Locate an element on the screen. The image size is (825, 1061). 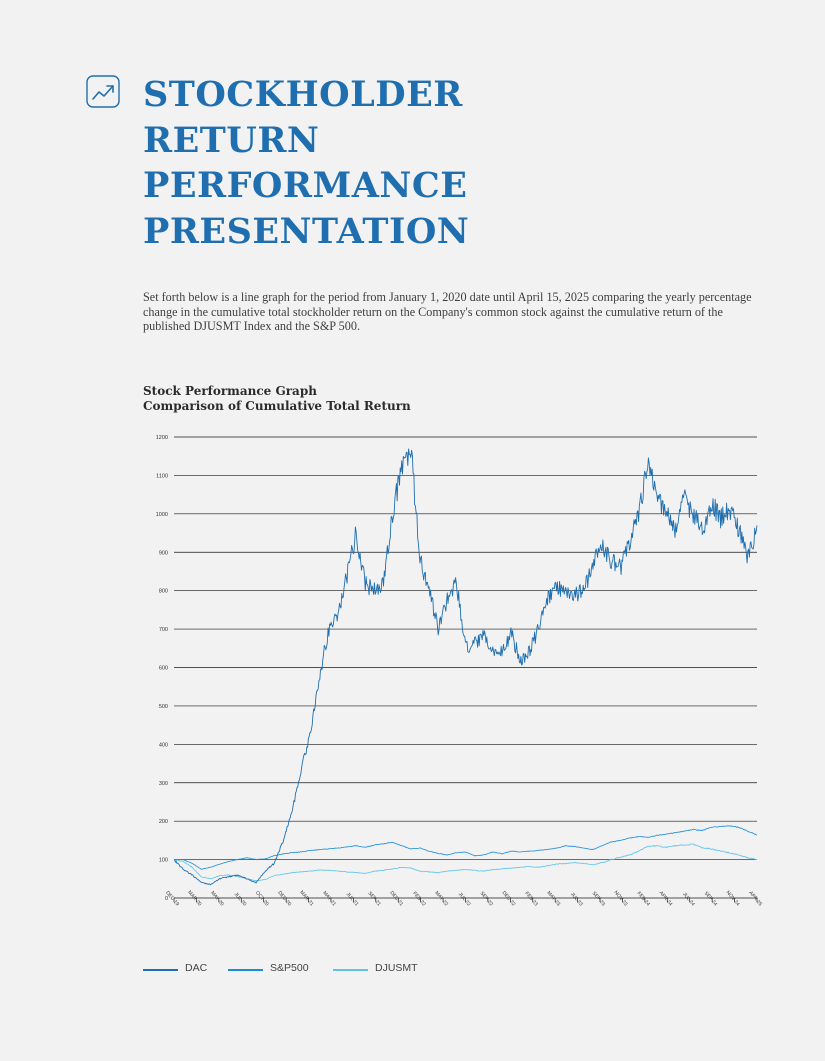
y-axis-tick-labels: 0 100 200 300 400 500 600 700 800 900 1000 1100 1200 is located at coordinates (162, 668).